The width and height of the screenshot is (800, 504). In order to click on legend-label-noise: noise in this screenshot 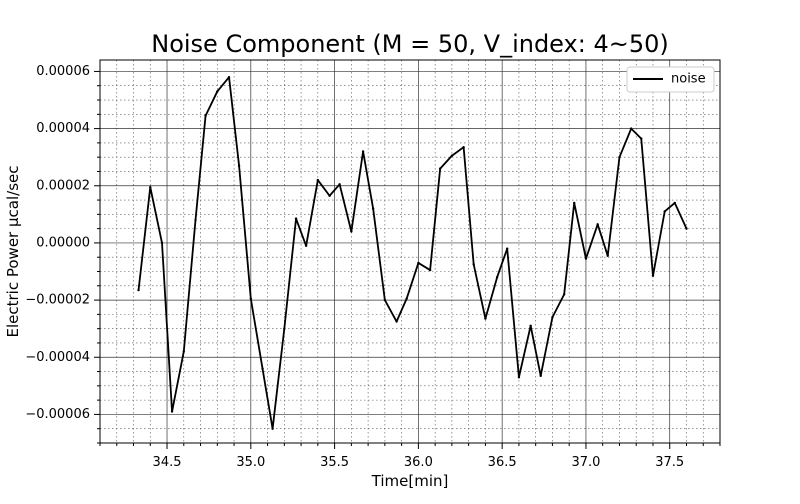, I will do `click(688, 79)`.